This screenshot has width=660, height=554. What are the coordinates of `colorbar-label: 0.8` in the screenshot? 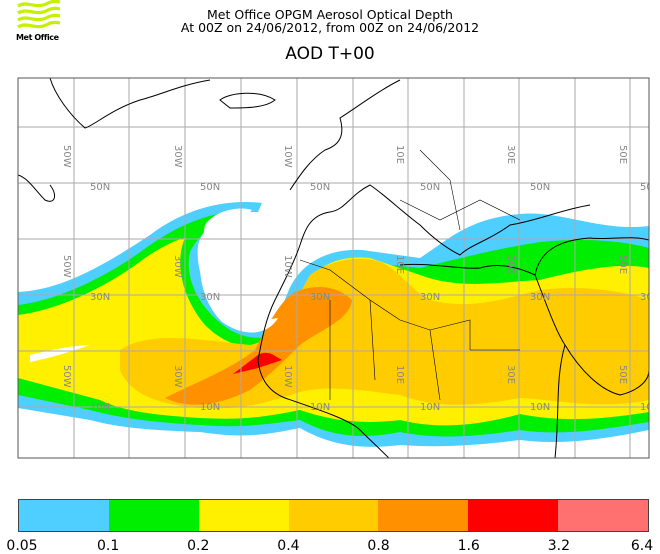 It's located at (378, 546).